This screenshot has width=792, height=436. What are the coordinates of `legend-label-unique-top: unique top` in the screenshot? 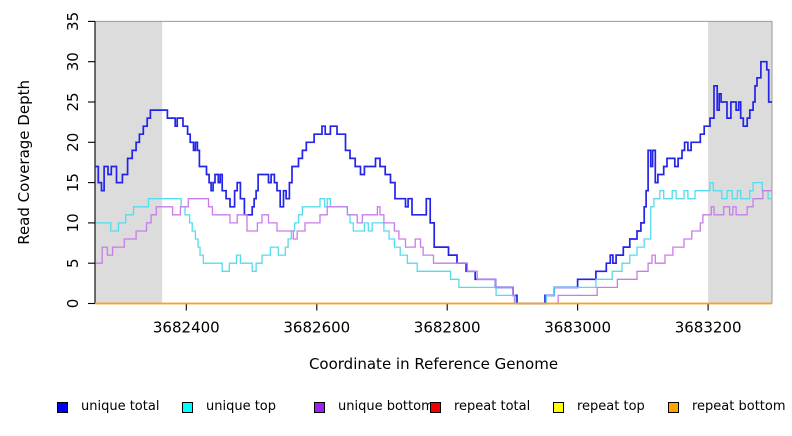 It's located at (241, 406).